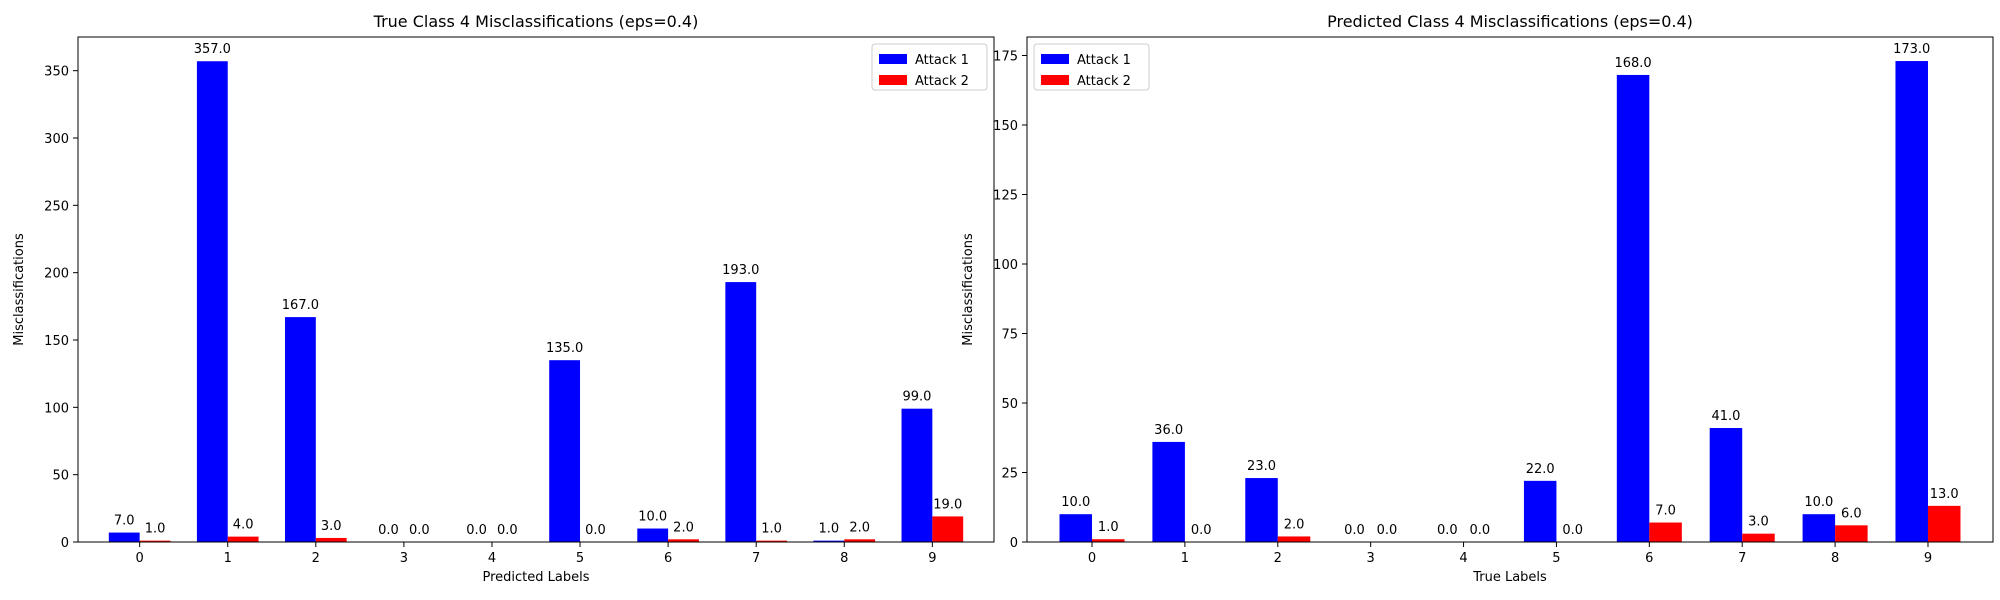  I want to click on chart-1-y-tick-label-50: 50, so click(60, 476).